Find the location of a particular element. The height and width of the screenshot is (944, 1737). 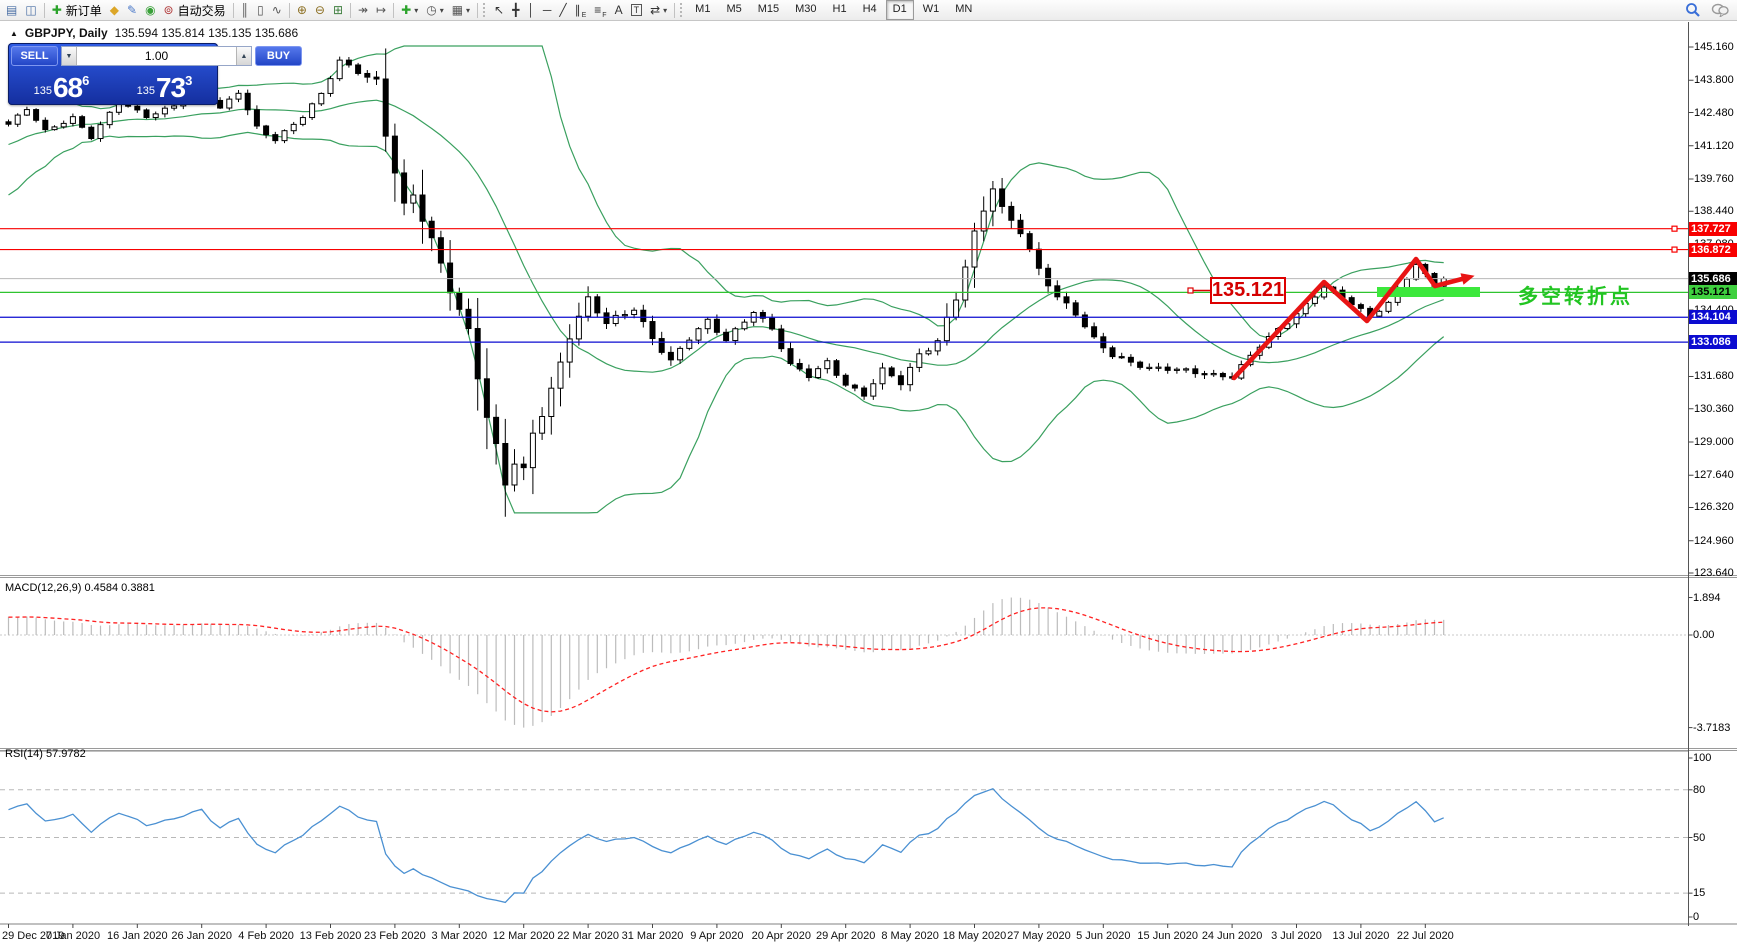

metaeditor-icon: ✎ is located at coordinates (132, 10).